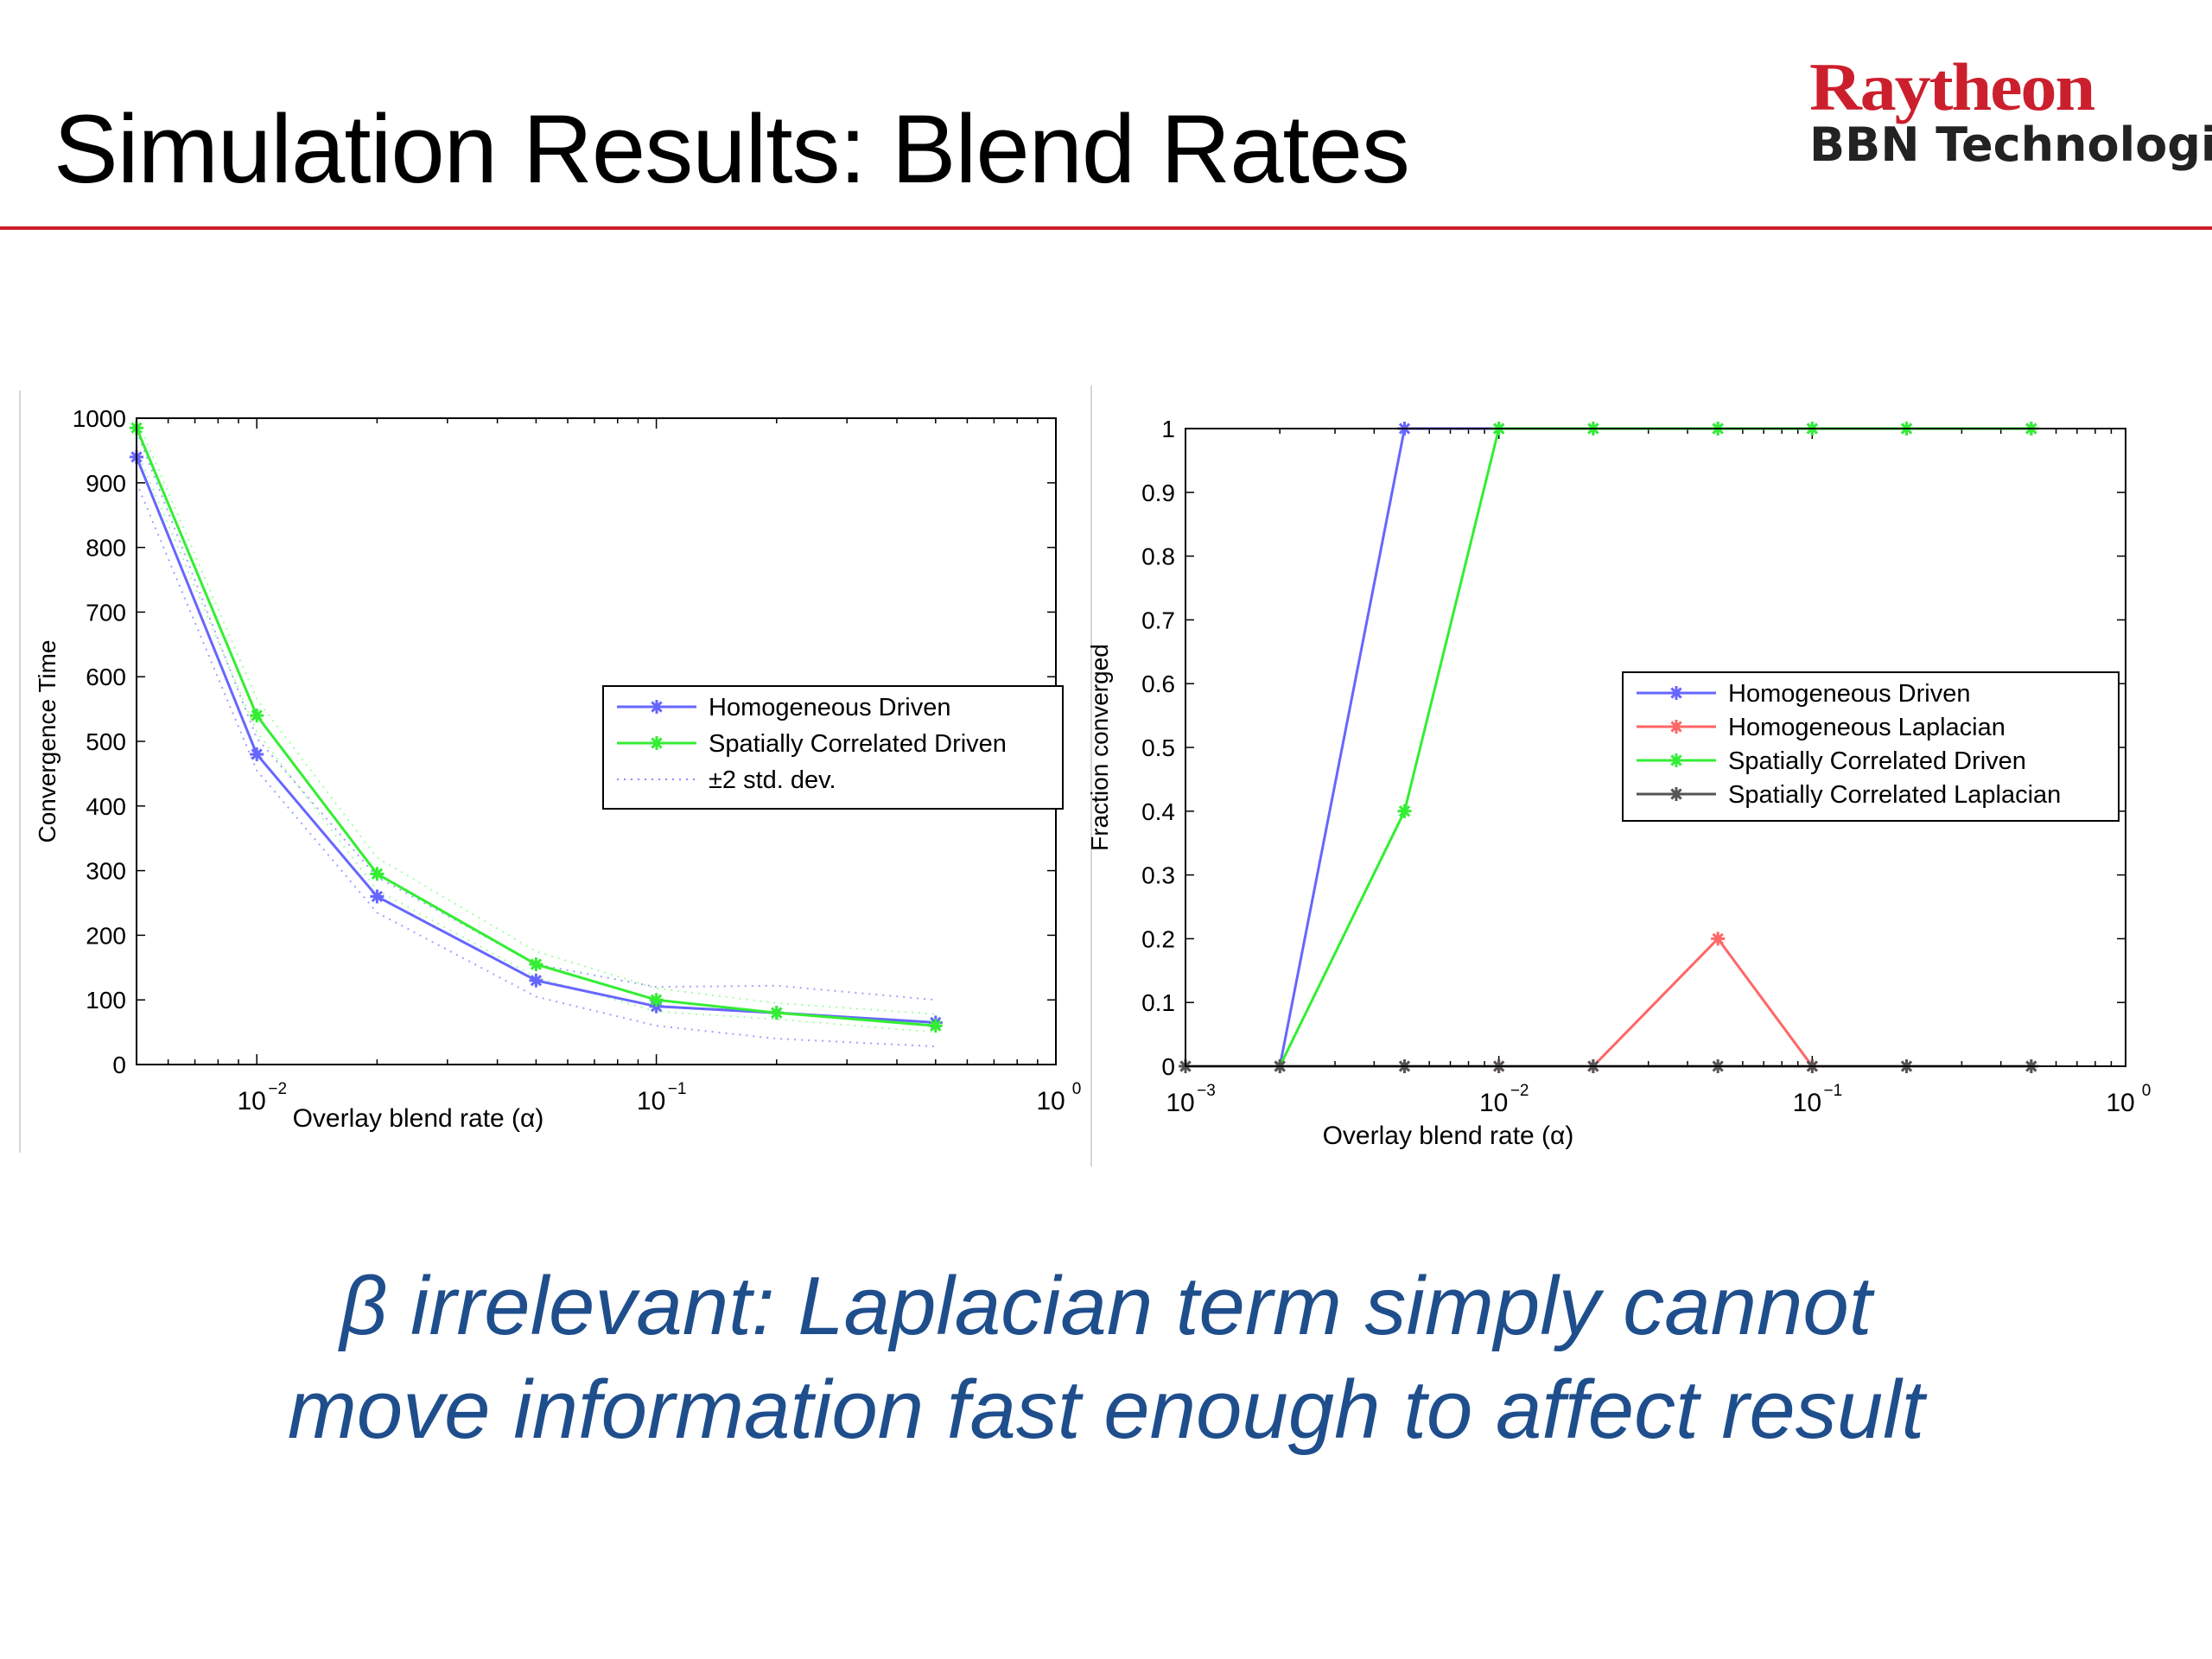 The width and height of the screenshot is (2212, 1659). Describe the element at coordinates (1091, 775) in the screenshot. I see `figure-separator` at that location.